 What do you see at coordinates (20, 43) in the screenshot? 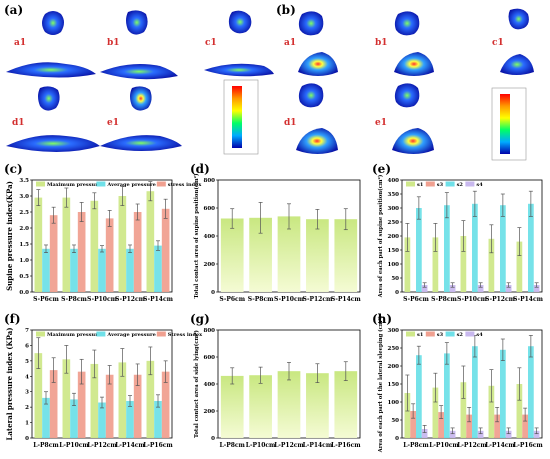
I see `subplot-label-a-a1: a1` at bounding box center [20, 43].